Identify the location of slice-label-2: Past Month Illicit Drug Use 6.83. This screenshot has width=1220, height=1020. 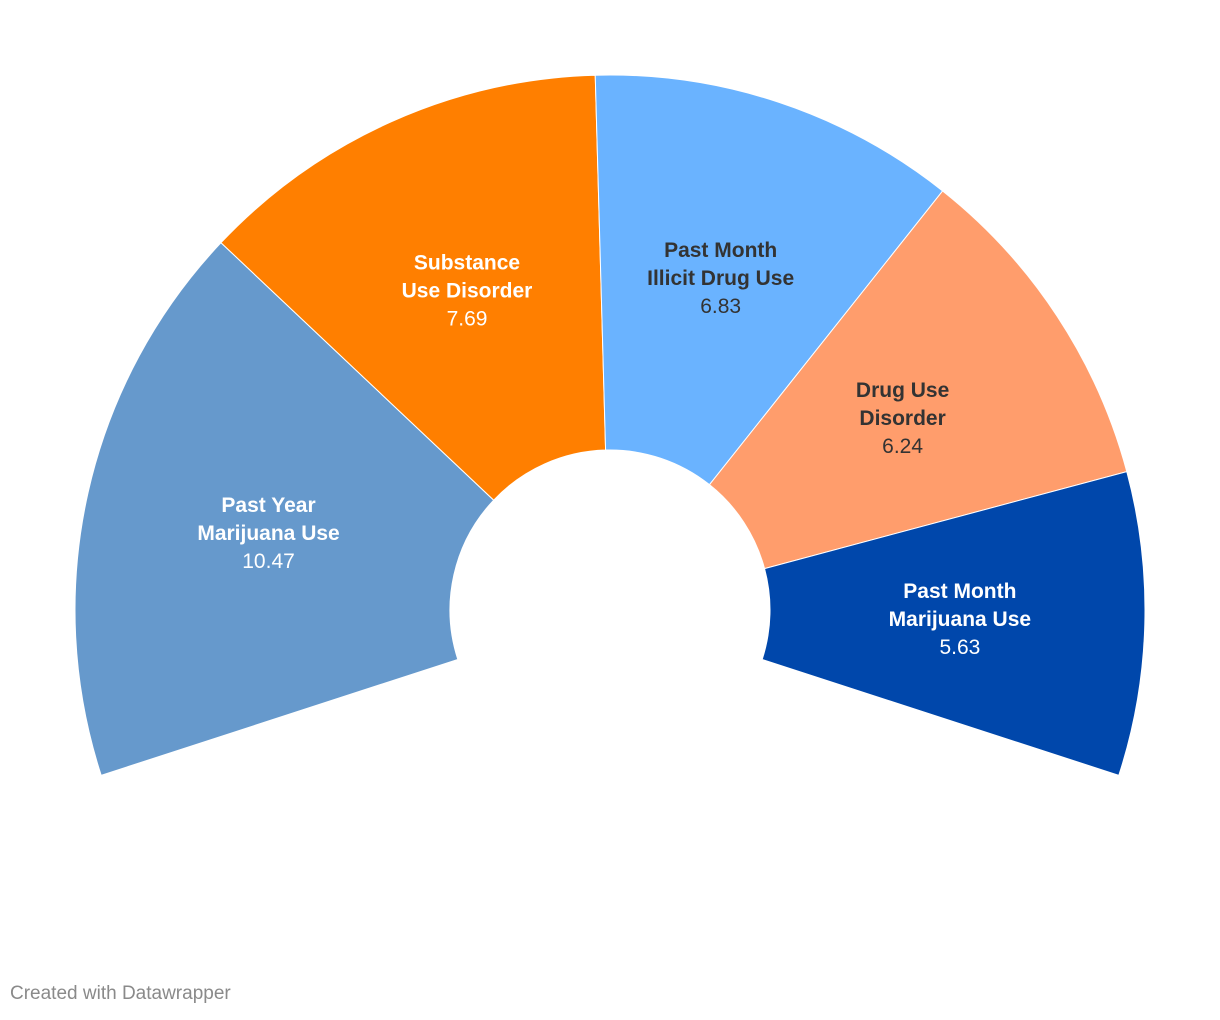
(720, 278).